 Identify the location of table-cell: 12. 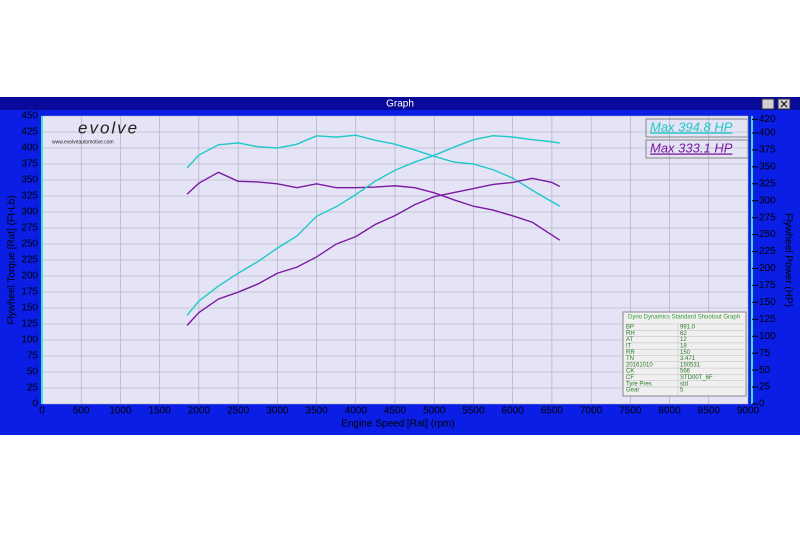
(683, 340).